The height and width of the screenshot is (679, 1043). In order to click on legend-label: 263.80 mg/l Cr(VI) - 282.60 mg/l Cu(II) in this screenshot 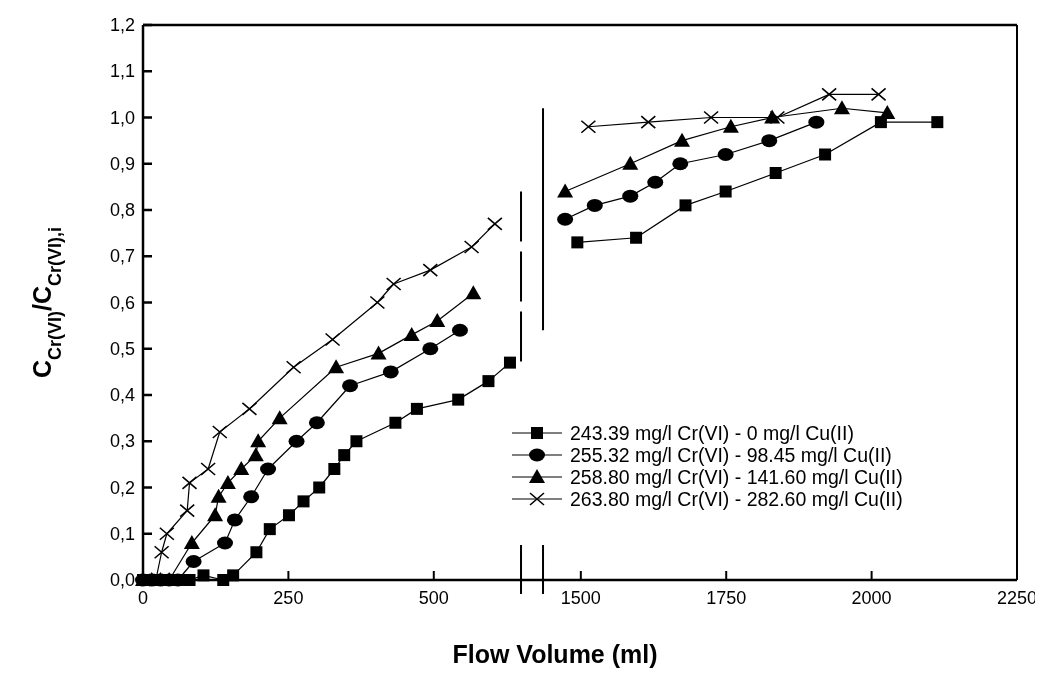, I will do `click(736, 499)`.